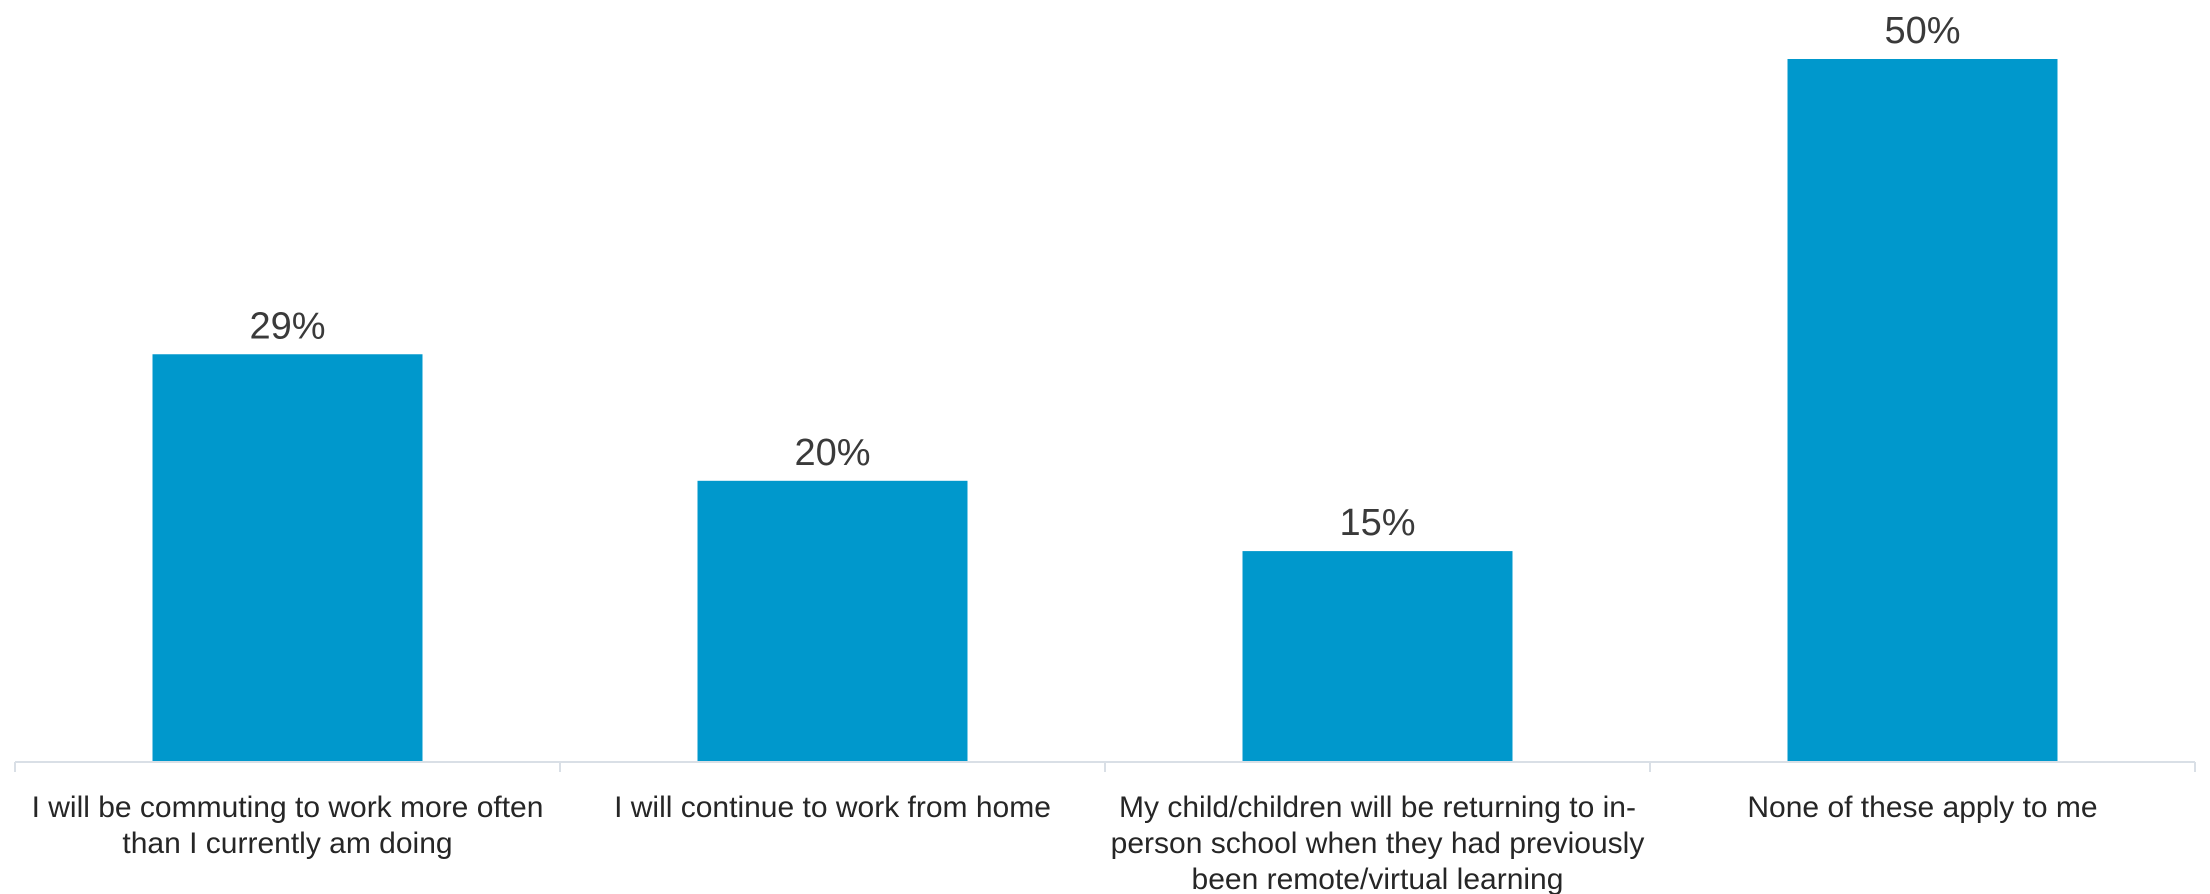 The height and width of the screenshot is (894, 2210). What do you see at coordinates (1378, 878) in the screenshot?
I see `category-label-line: been remote/virtual learning` at bounding box center [1378, 878].